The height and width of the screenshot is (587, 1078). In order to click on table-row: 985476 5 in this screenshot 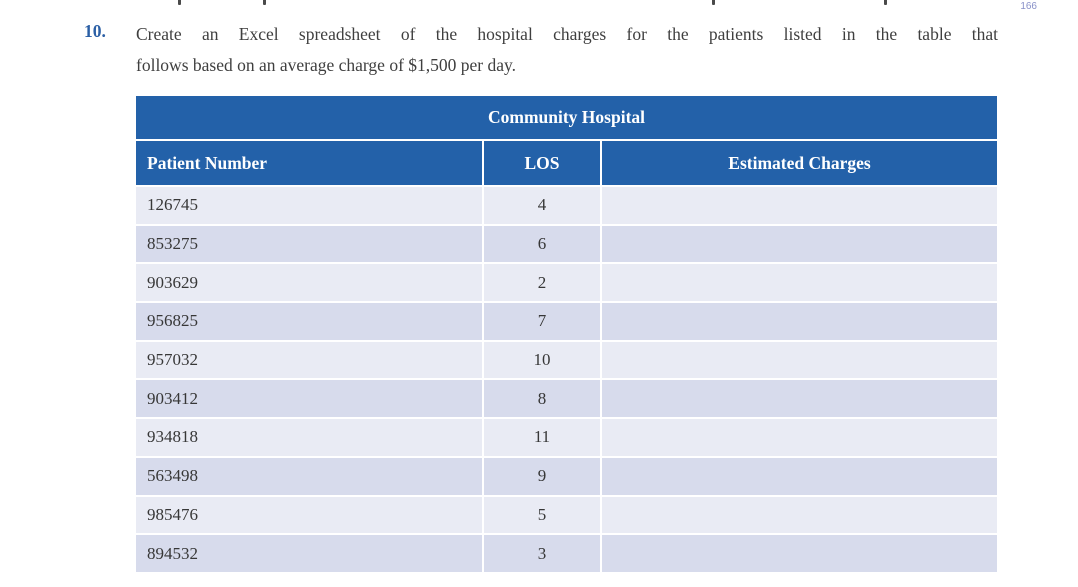, I will do `click(566, 514)`.